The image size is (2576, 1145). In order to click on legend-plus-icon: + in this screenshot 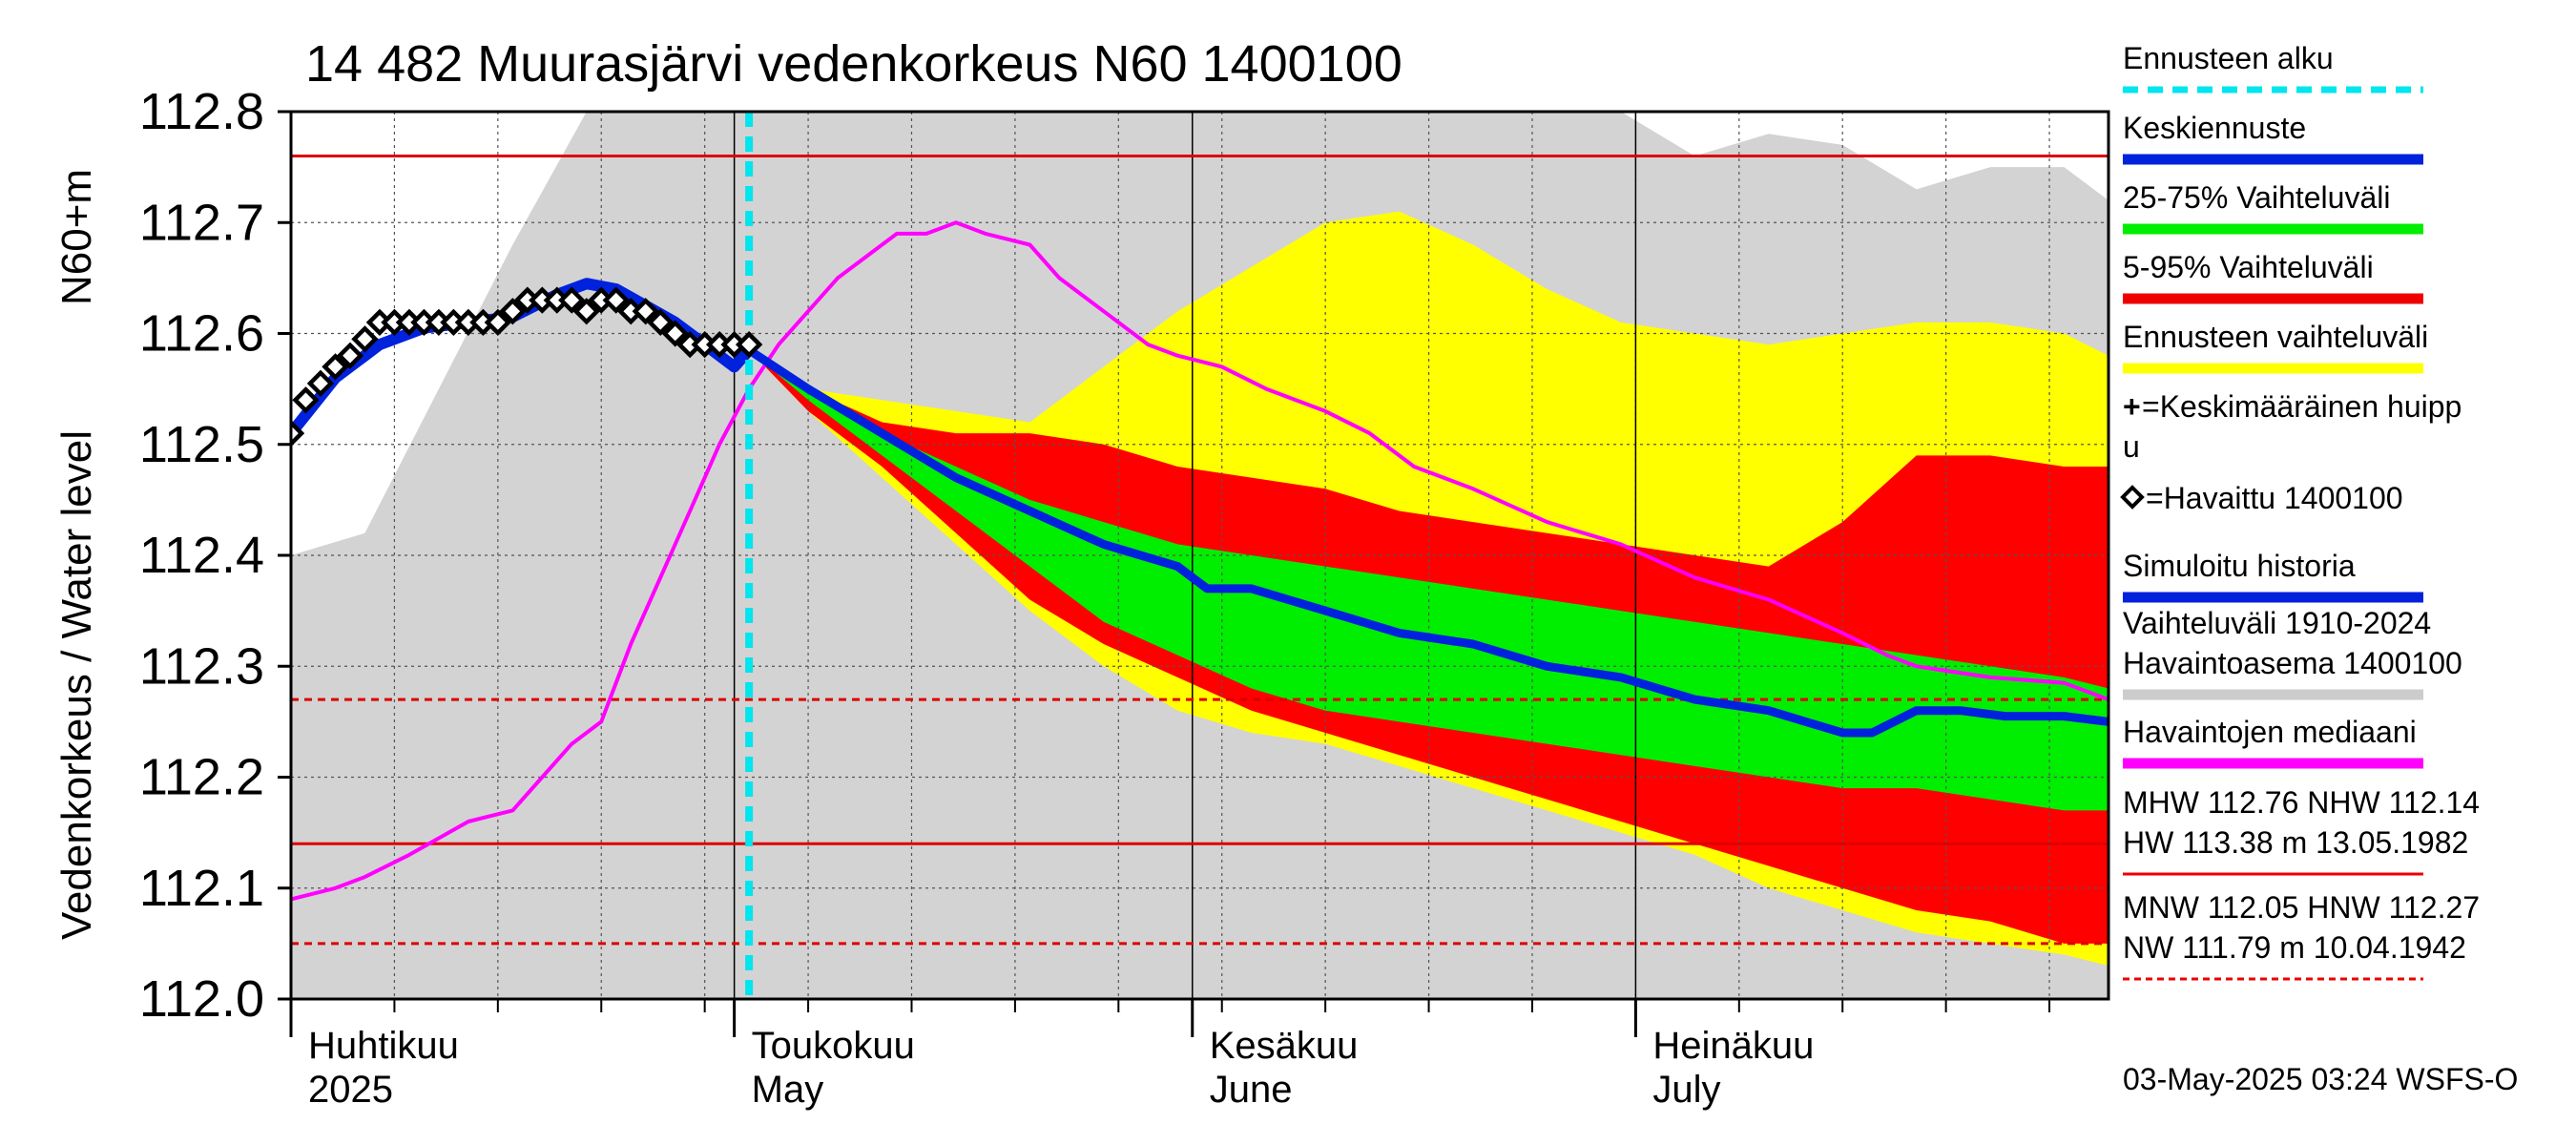, I will do `click(2132, 406)`.